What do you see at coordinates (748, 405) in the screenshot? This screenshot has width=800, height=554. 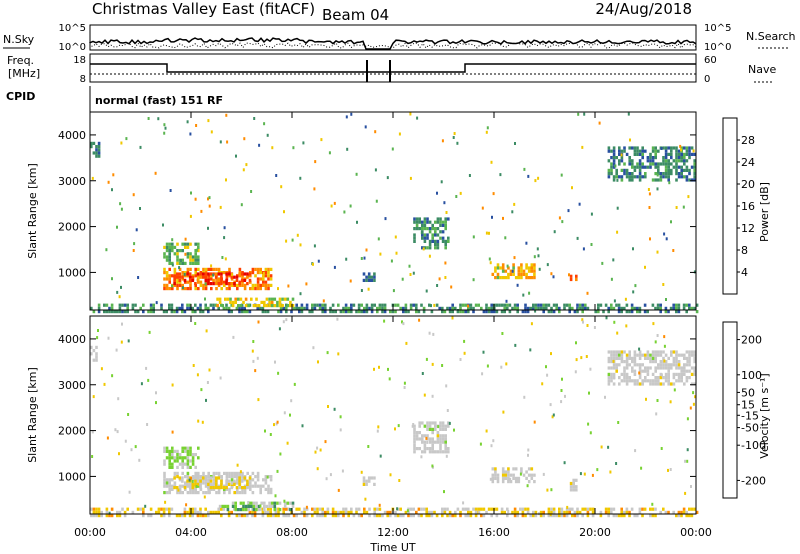 I see `colorbar-tick-label: 15` at bounding box center [748, 405].